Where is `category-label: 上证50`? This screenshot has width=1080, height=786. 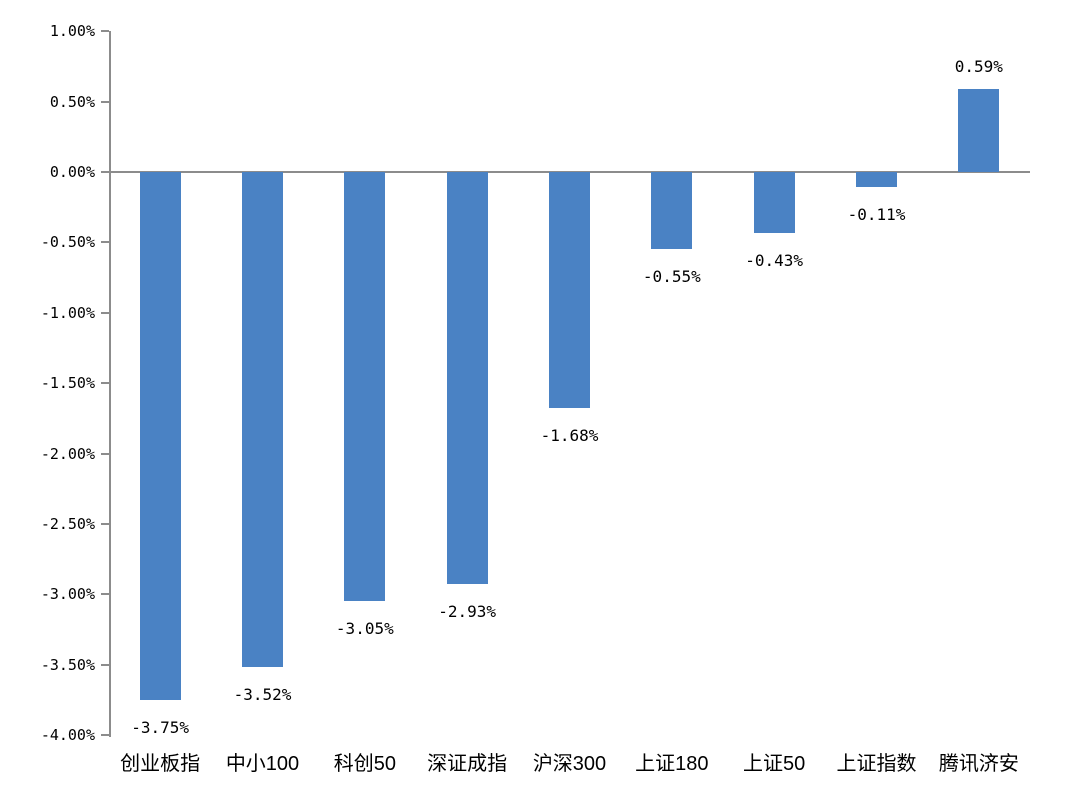
category-label: 上证50 is located at coordinates (774, 764).